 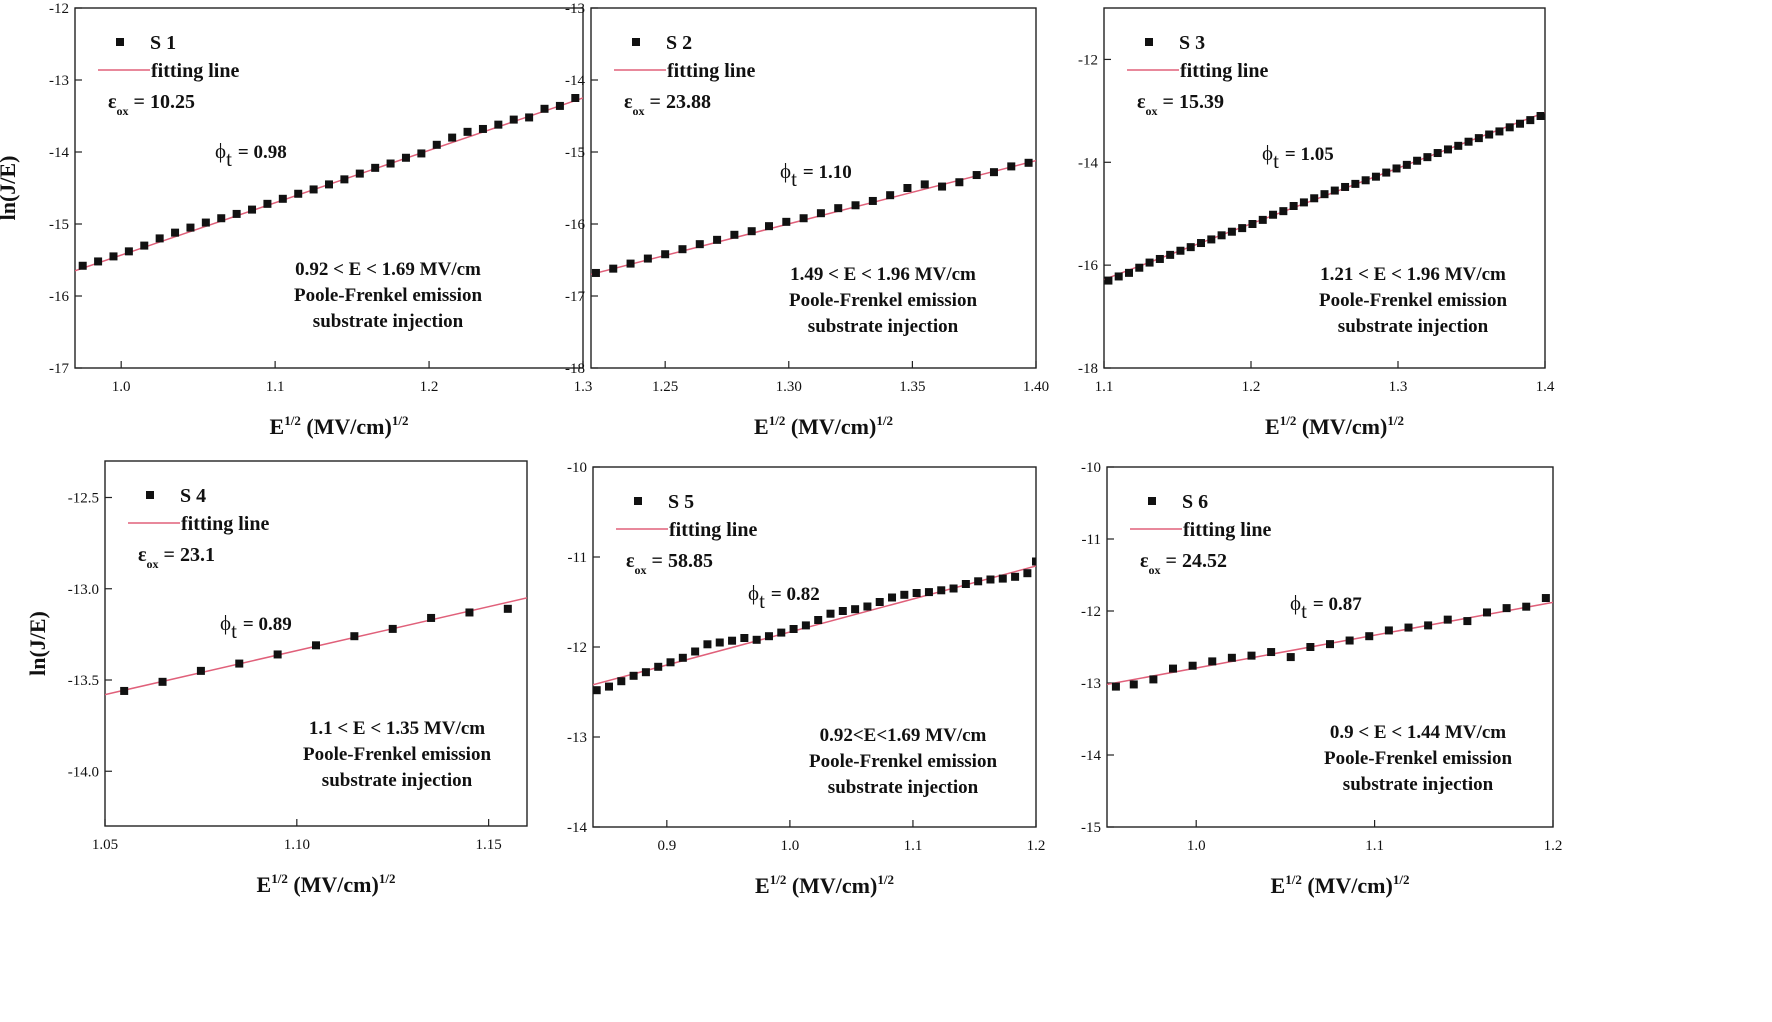 I want to click on y-tick-label: -13, so click(x=575, y=9).